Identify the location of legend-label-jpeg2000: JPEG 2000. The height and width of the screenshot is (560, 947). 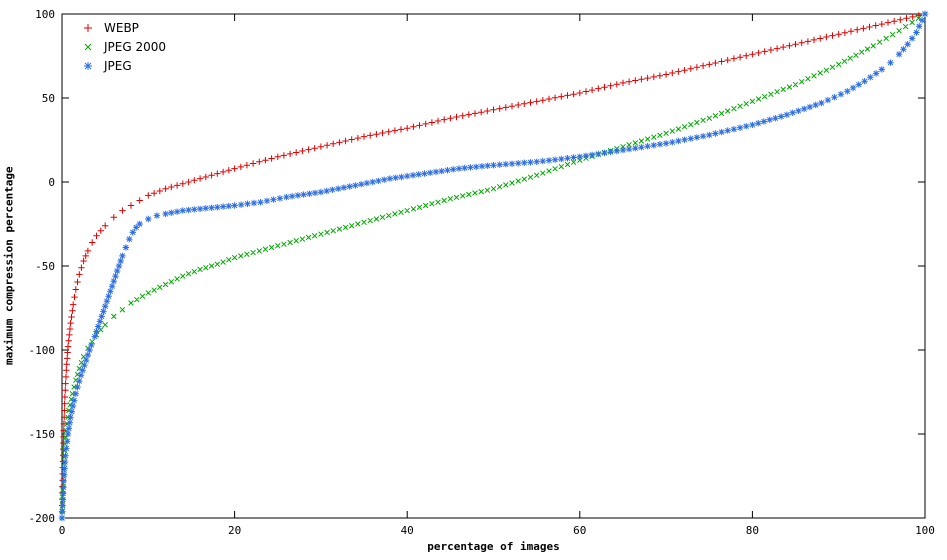
(135, 46).